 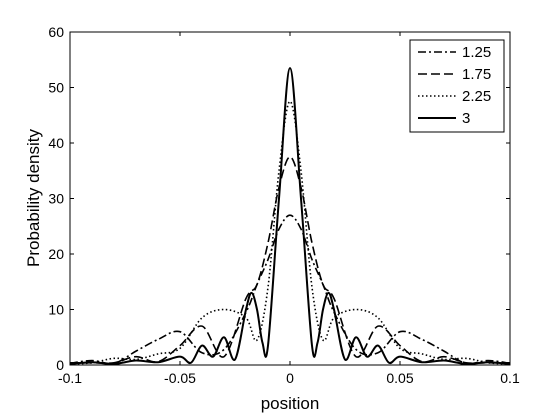 I want to click on legend-label: 1.75, so click(x=476, y=74).